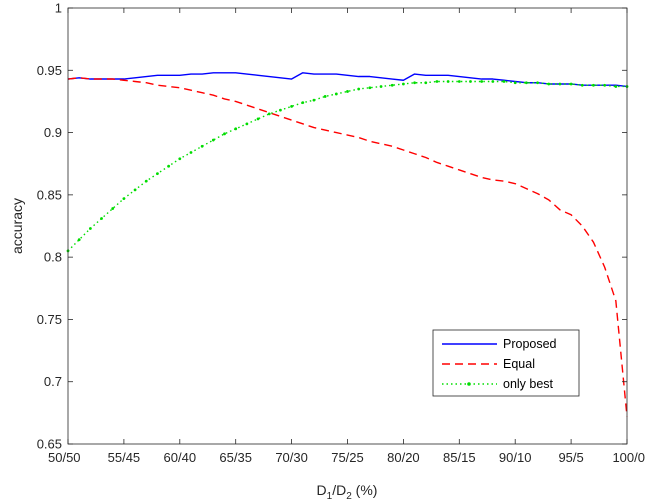  Describe the element at coordinates (334, 490) in the screenshot. I see `x-axis-title-slash: /` at that location.